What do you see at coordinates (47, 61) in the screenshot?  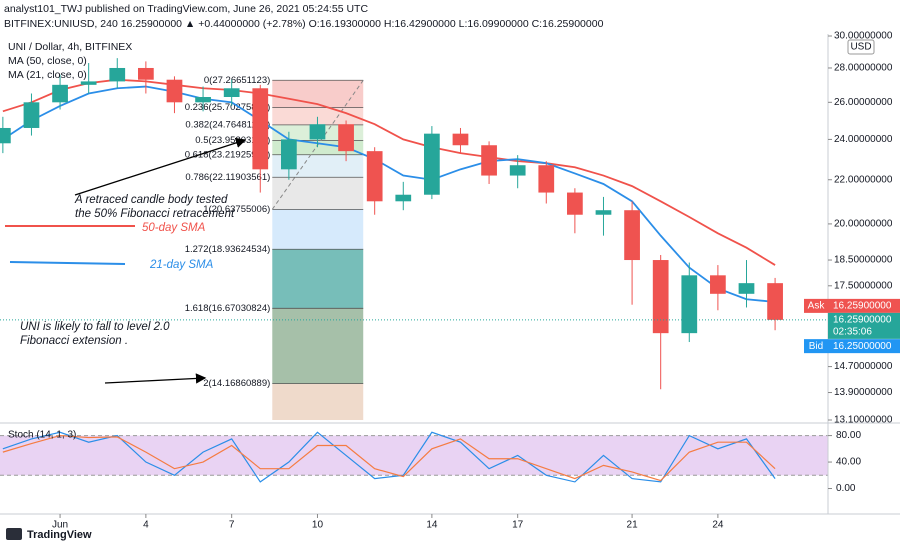 I see `legend-entry: MA (50, close, 0)` at bounding box center [47, 61].